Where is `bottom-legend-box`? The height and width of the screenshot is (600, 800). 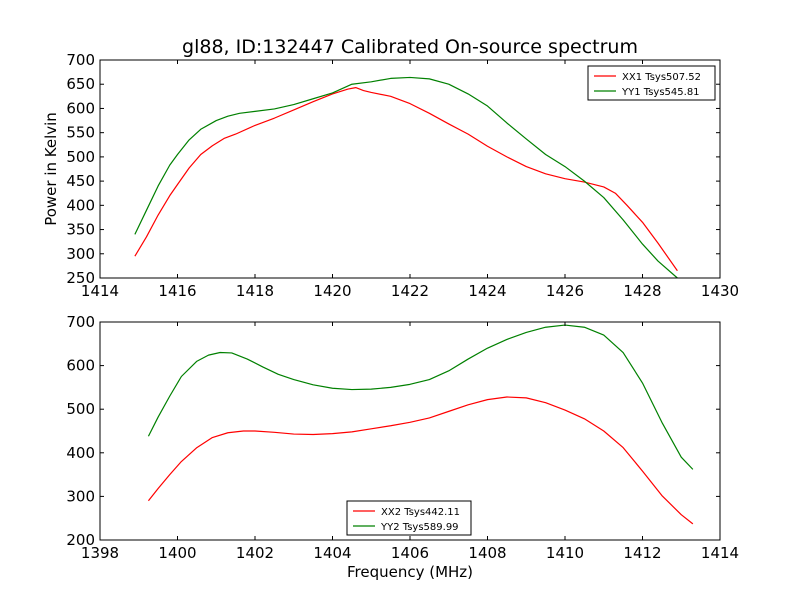
bottom-legend-box is located at coordinates (409, 518).